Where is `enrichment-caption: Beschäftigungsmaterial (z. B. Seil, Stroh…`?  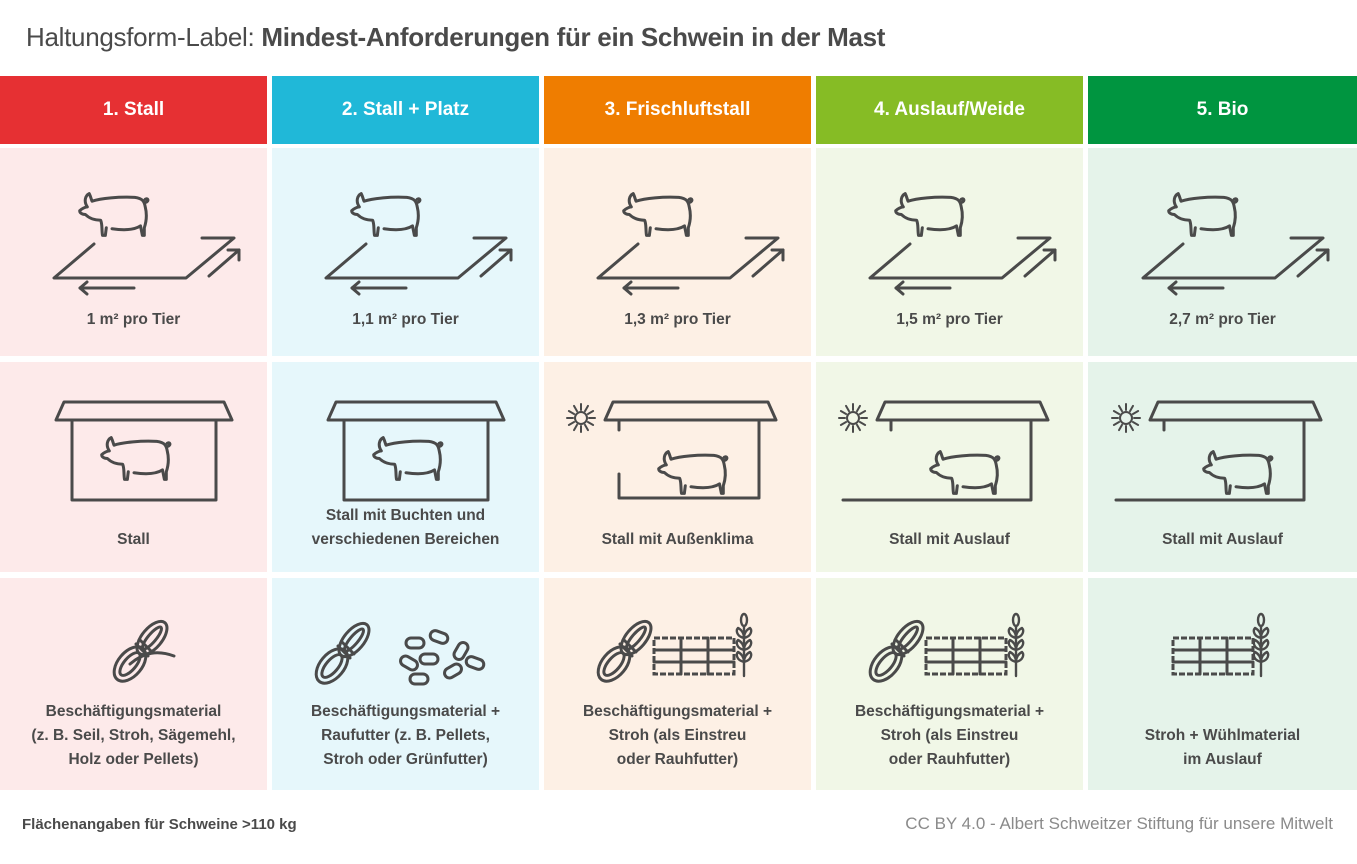 enrichment-caption: Beschäftigungsmaterial (z. B. Seil, Stroh… is located at coordinates (133, 736).